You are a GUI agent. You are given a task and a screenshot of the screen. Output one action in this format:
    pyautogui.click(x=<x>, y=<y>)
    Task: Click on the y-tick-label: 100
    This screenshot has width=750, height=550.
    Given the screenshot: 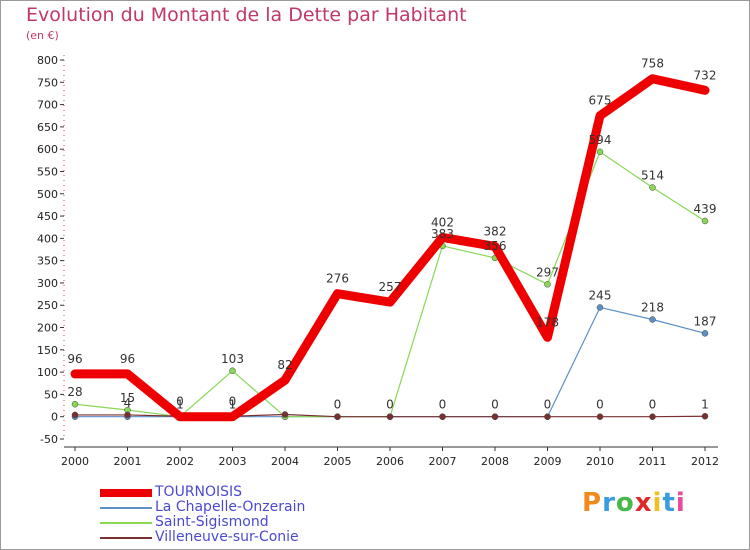 What is the action you would take?
    pyautogui.click(x=47, y=372)
    